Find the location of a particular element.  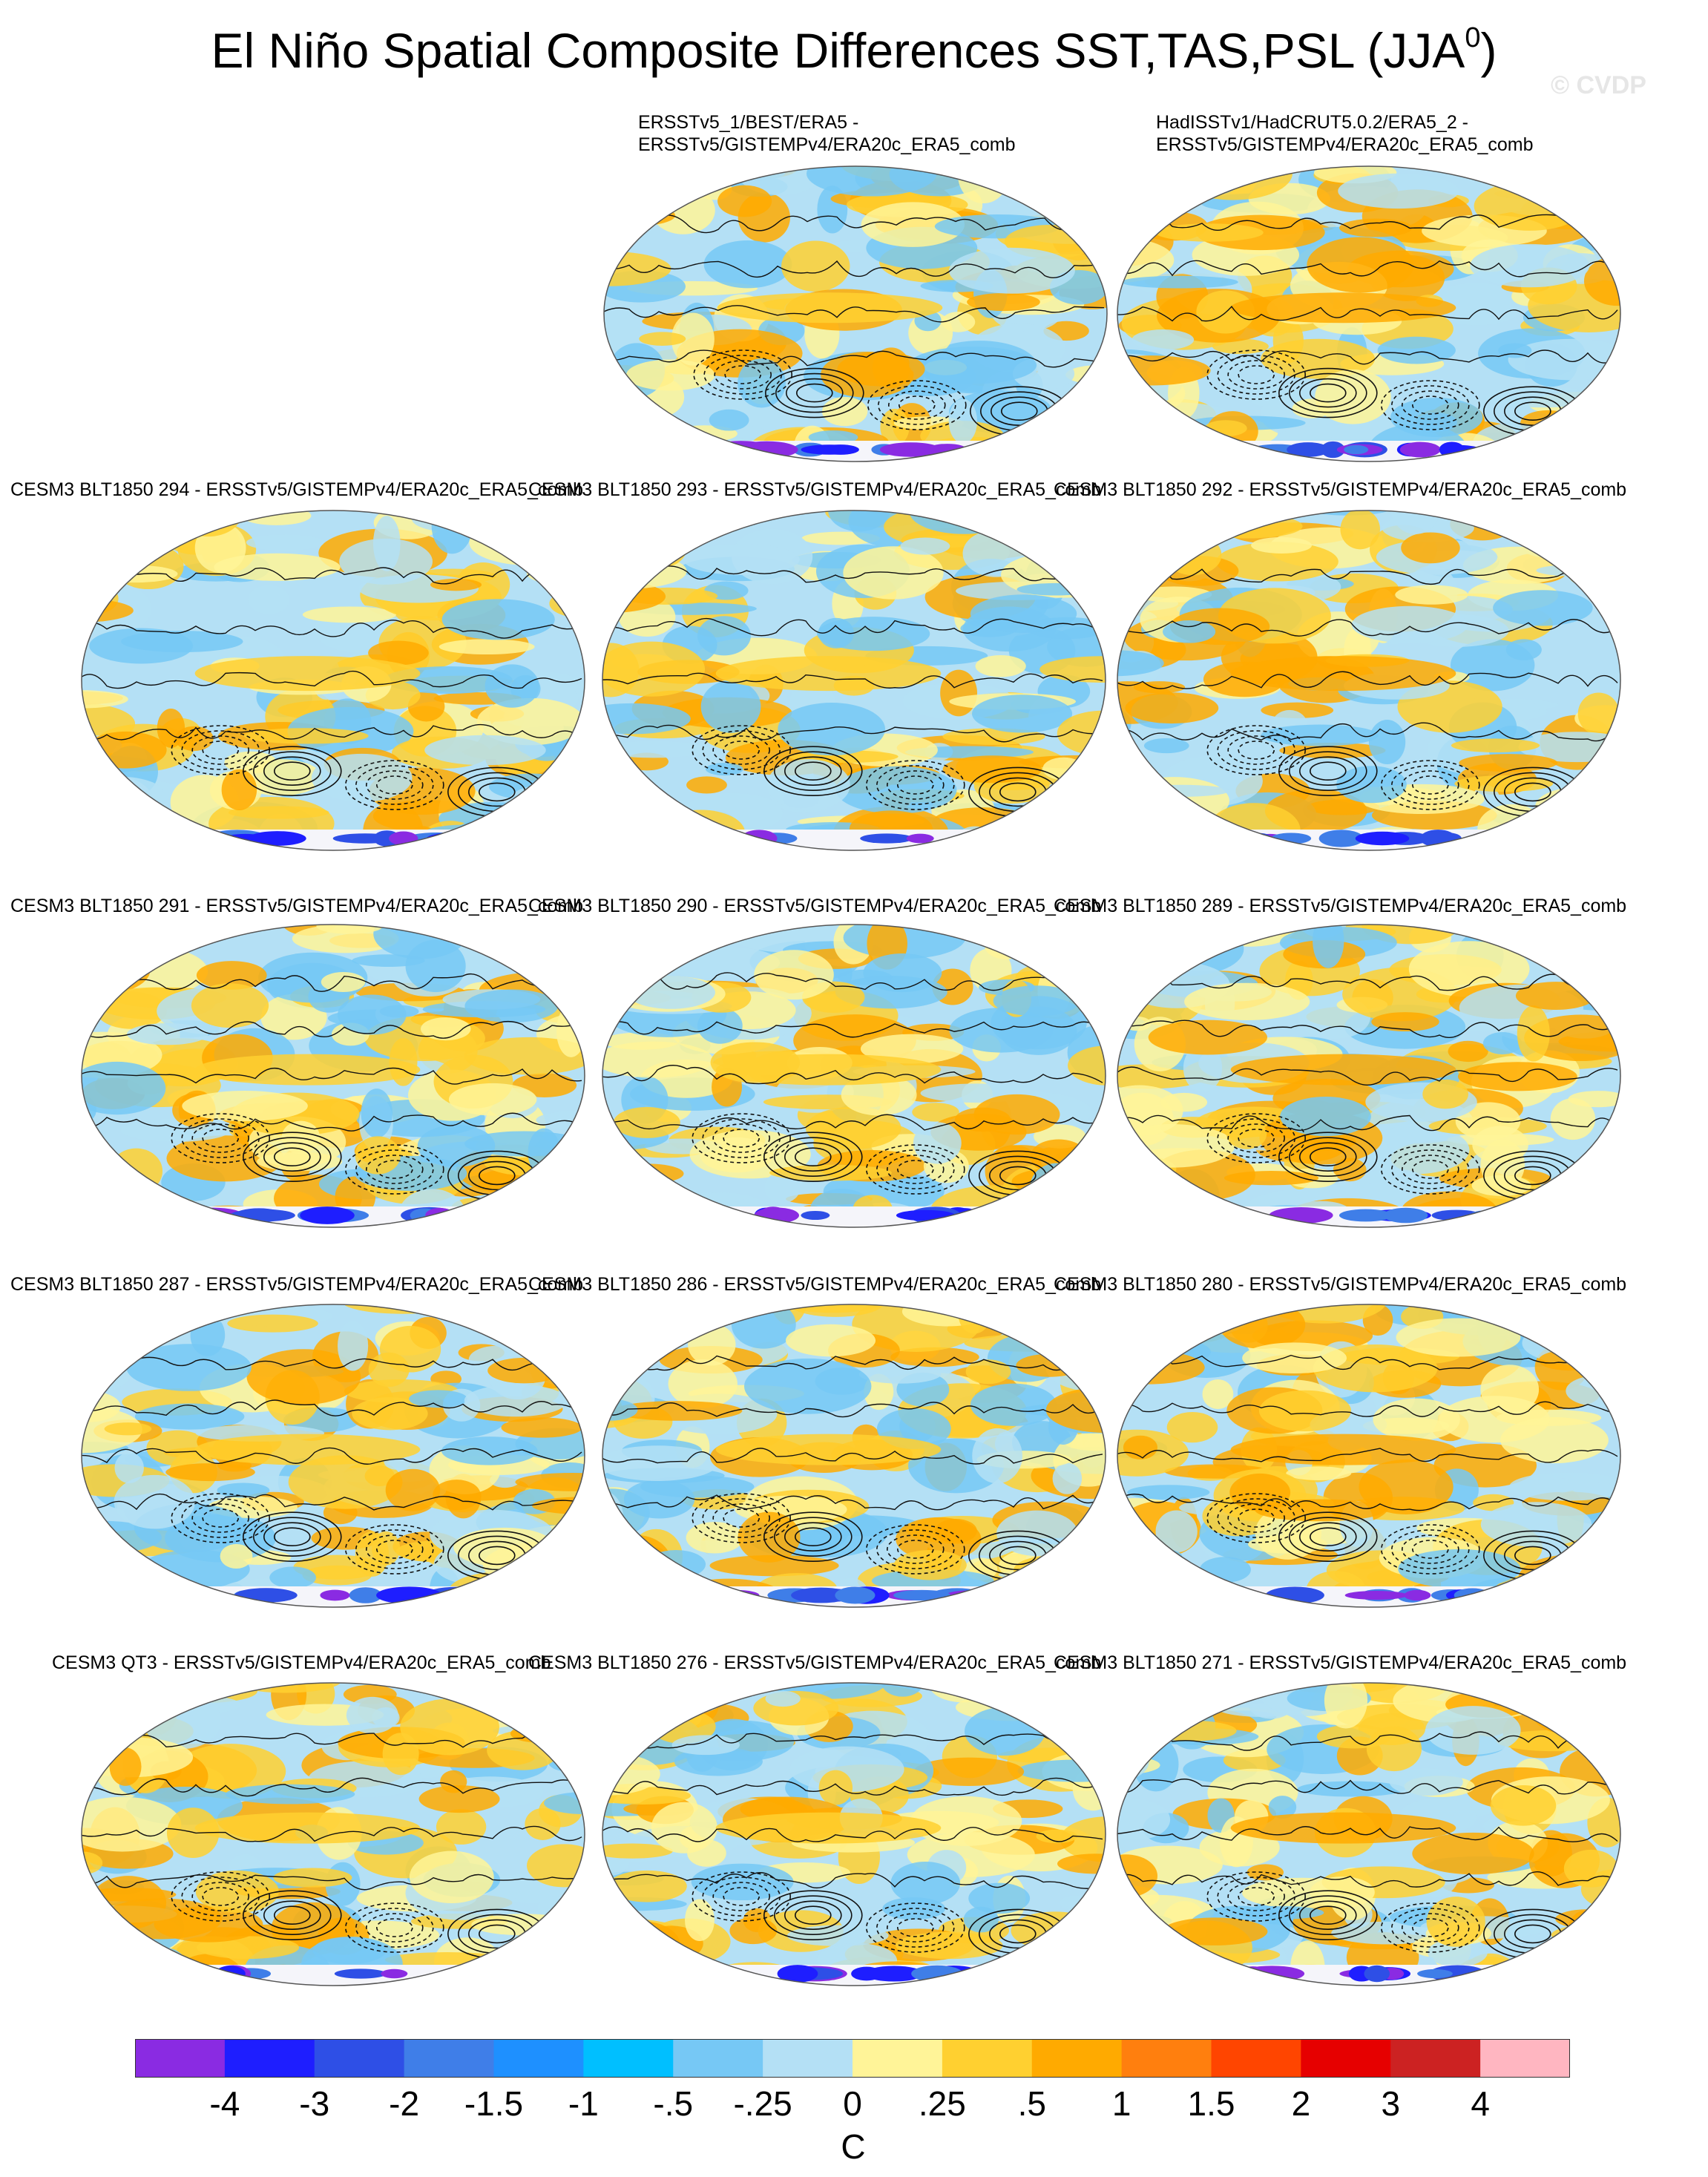

colorbar-tick-label: 4 is located at coordinates (1480, 2103).